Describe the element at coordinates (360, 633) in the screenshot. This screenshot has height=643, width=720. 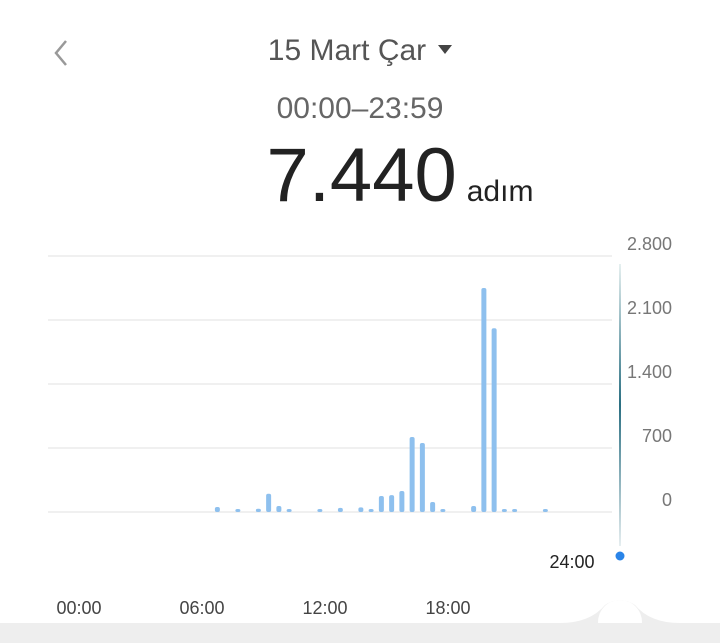
I see `bottom-bar` at that location.